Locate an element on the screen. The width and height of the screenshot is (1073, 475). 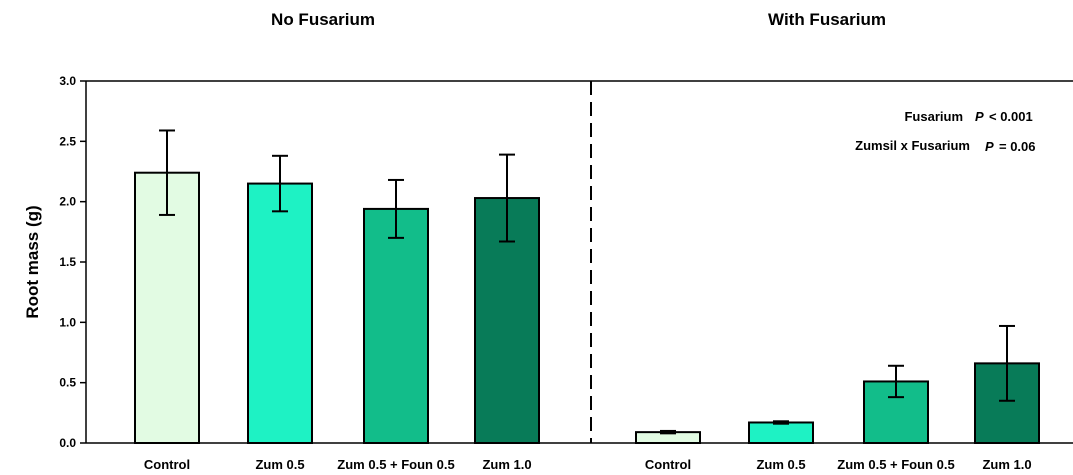
stat-p-value-interaction: = 0.06 is located at coordinates (1017, 146).